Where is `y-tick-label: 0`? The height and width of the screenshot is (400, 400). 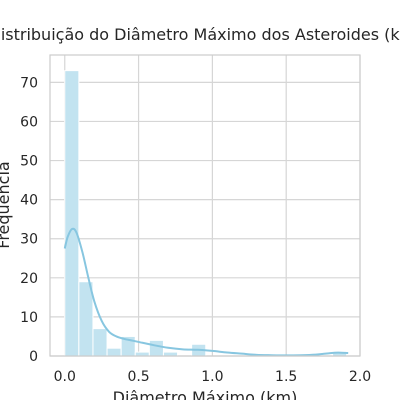 y-tick-label: 0 is located at coordinates (33, 357).